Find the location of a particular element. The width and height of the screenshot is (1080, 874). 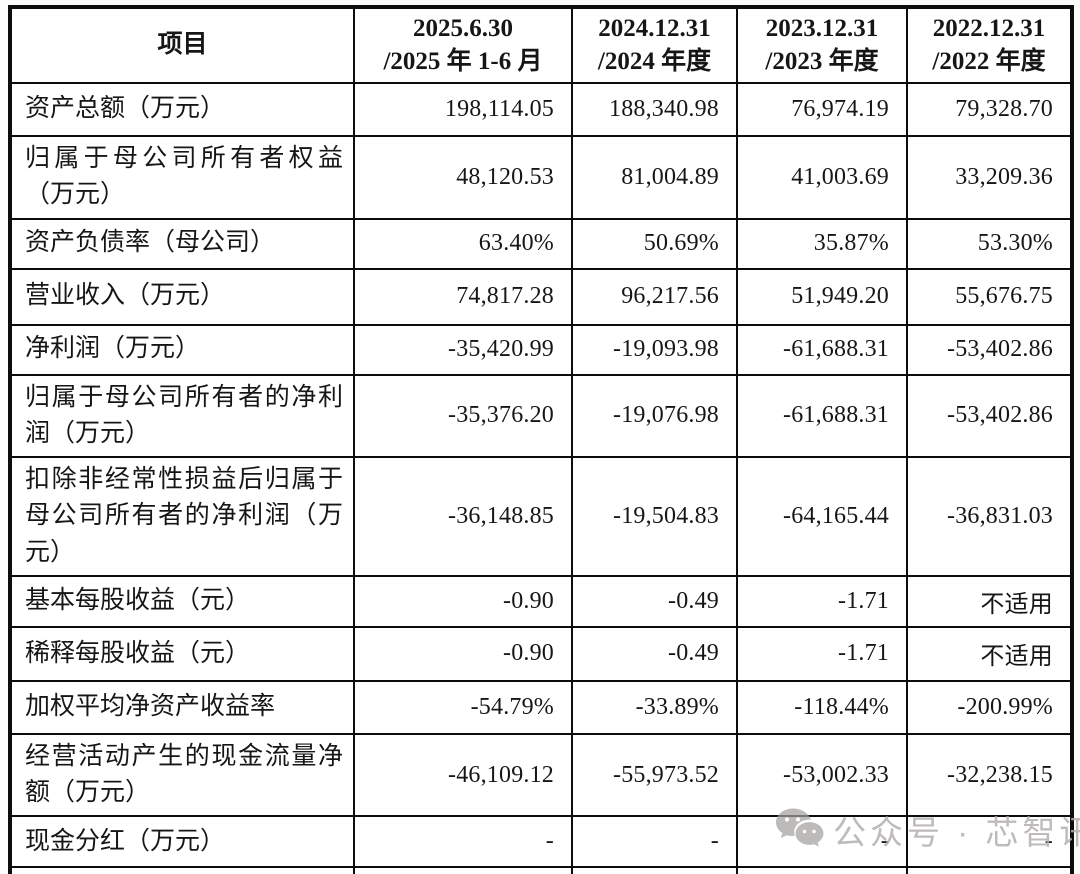

cell-value: -35,420.99 is located at coordinates (463, 349).